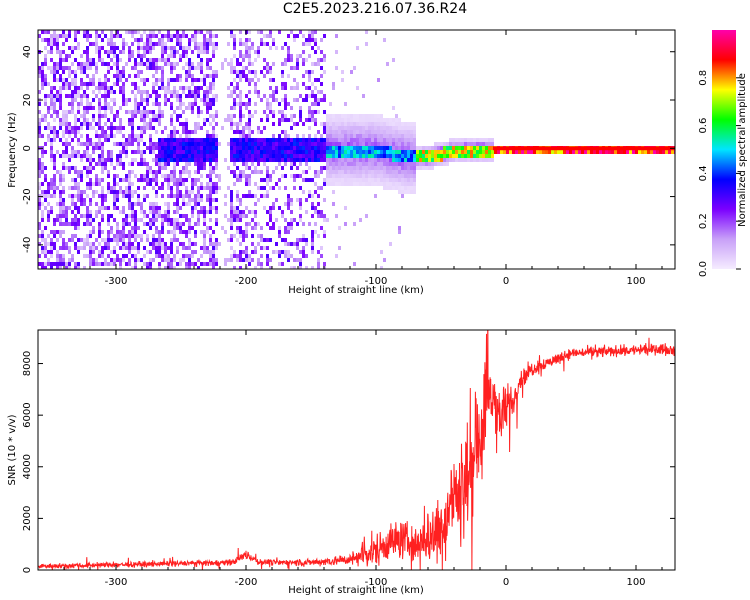 This screenshot has height=600, width=750. Describe the element at coordinates (703, 78) in the screenshot. I see `colorbar-tick-label: 0.8` at that location.